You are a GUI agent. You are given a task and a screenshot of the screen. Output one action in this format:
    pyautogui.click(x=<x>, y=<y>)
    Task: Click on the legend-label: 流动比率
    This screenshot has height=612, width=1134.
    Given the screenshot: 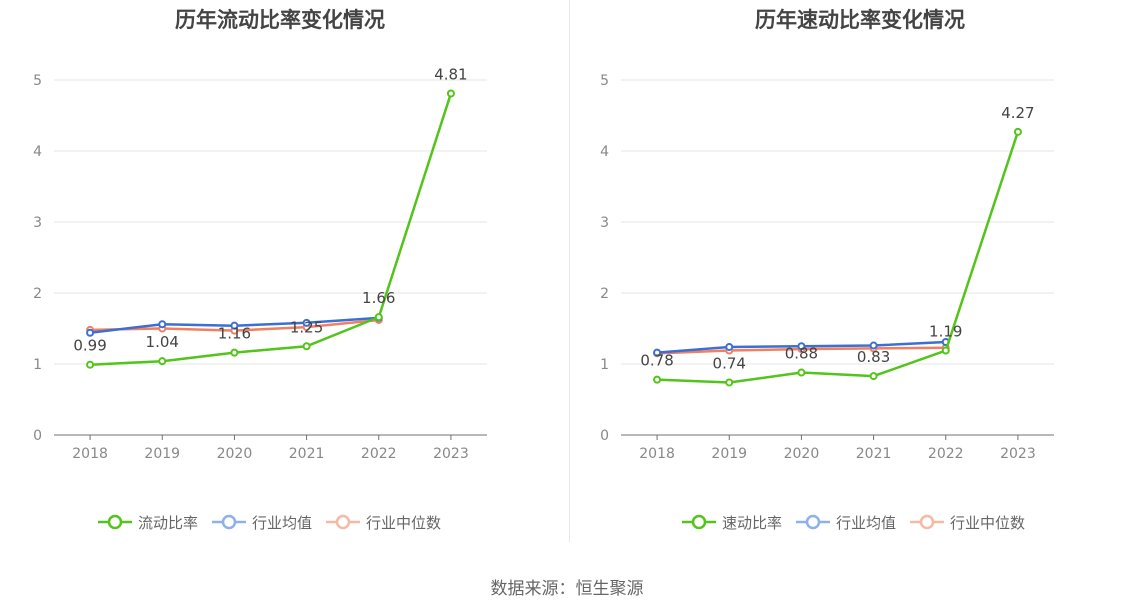 What is the action you would take?
    pyautogui.click(x=168, y=522)
    